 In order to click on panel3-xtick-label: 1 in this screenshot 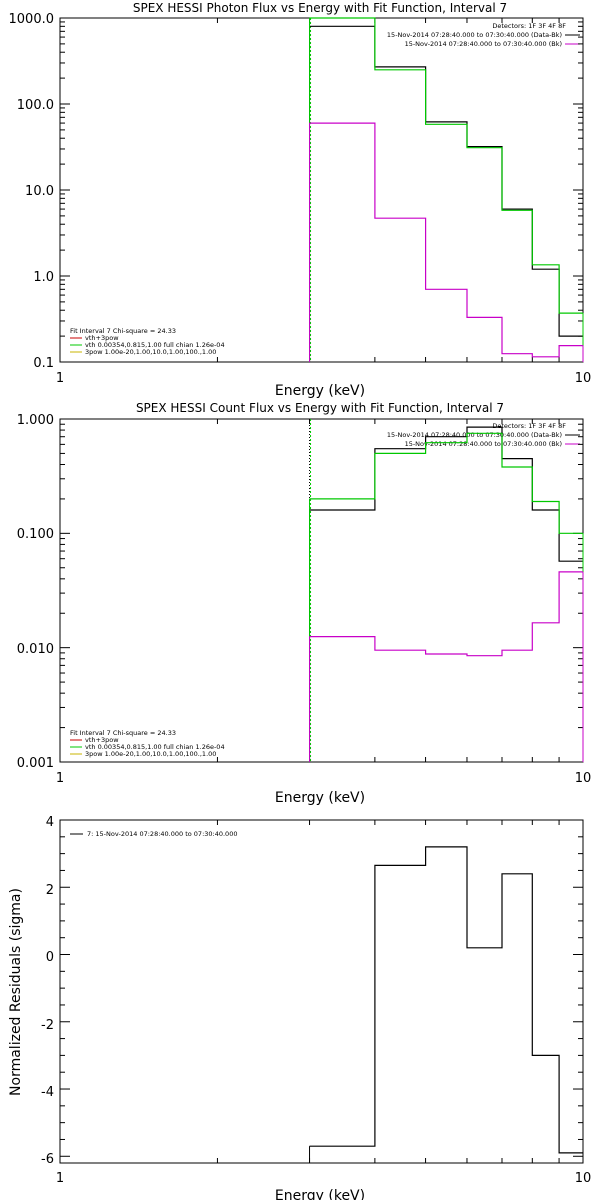, I will do `click(60, 1178)`.